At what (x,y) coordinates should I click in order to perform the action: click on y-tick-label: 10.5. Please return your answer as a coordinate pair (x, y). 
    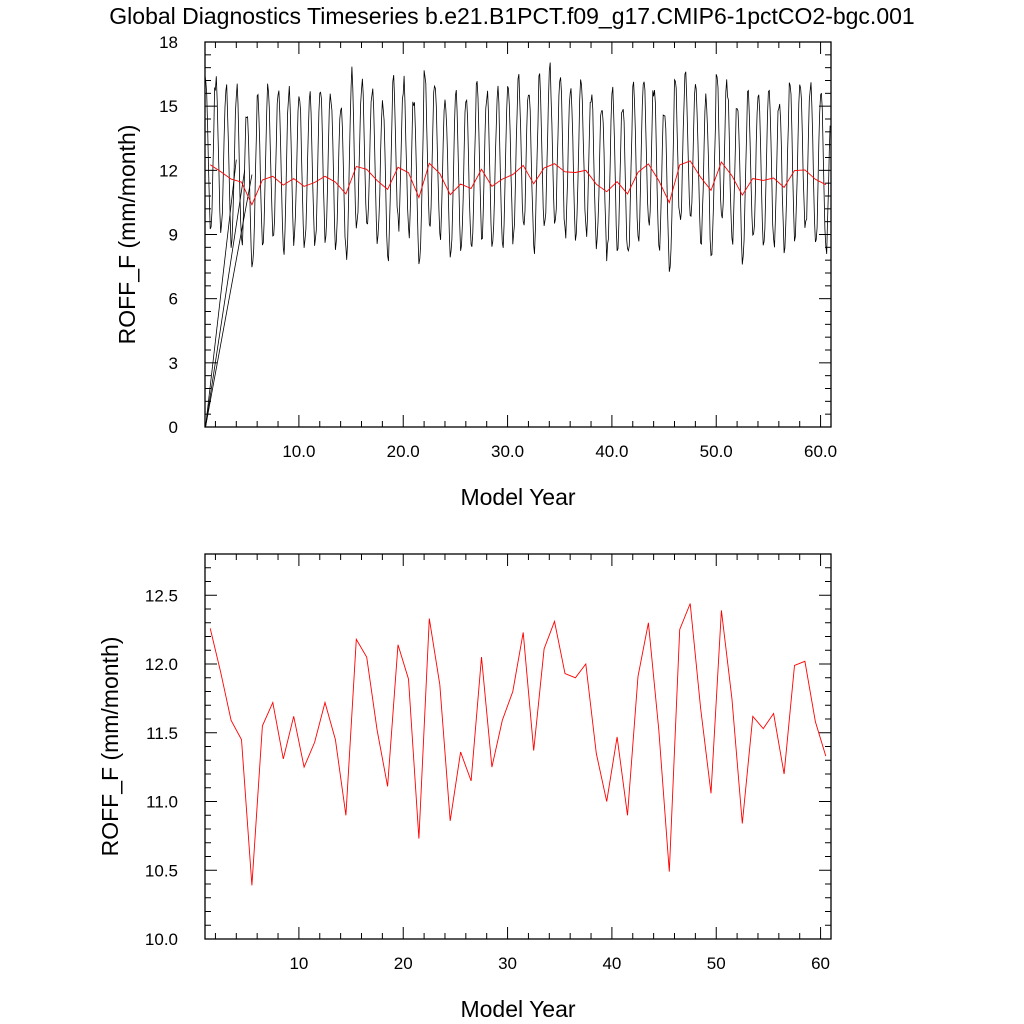
    Looking at the image, I should click on (161, 870).